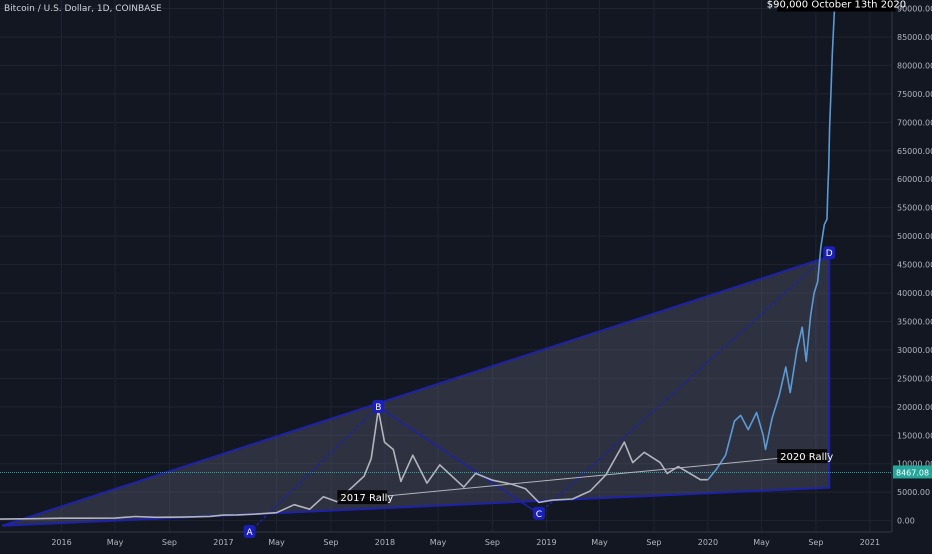  What do you see at coordinates (914, 94) in the screenshot?
I see `y-tick-label: 75000.00` at bounding box center [914, 94].